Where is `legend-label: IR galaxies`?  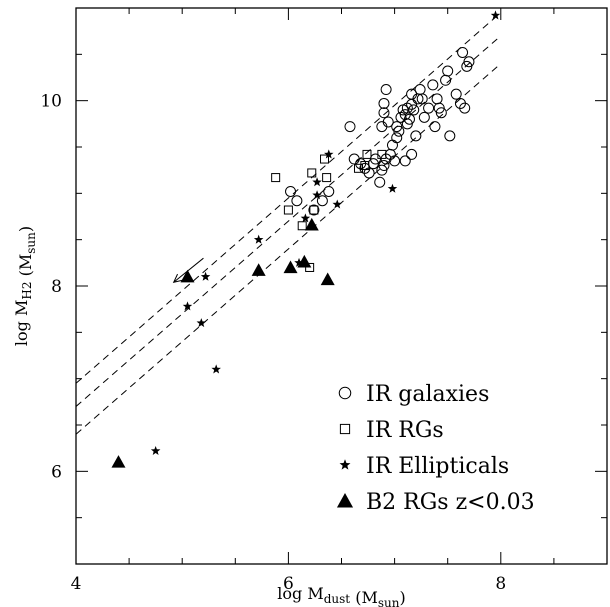 legend-label: IR galaxies is located at coordinates (427, 394).